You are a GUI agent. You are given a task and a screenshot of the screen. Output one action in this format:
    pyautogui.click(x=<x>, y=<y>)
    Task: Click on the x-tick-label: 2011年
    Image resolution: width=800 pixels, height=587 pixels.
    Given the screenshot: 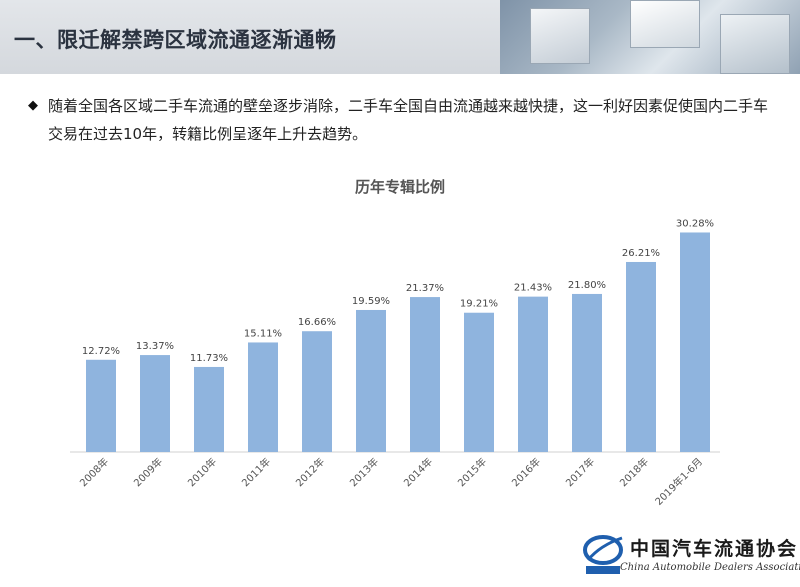 What is the action you would take?
    pyautogui.click(x=256, y=472)
    